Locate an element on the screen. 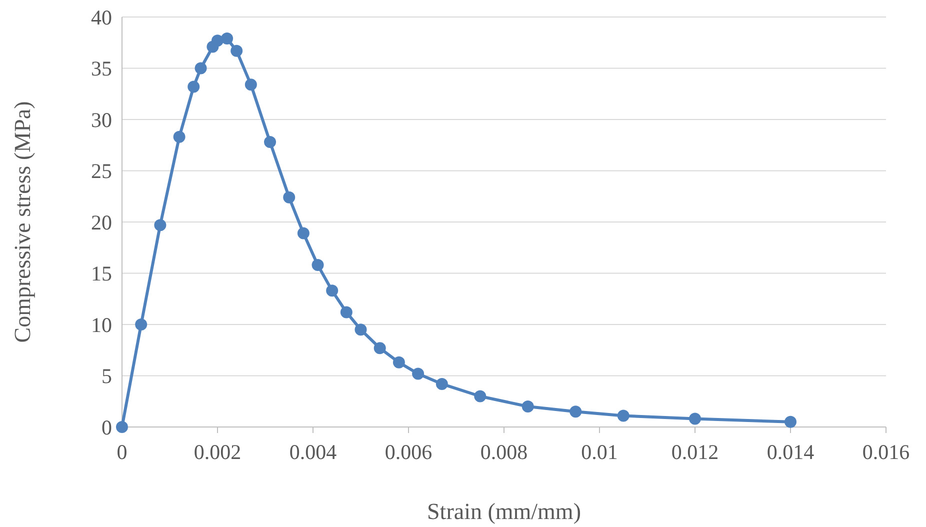 Image resolution: width=926 pixels, height=527 pixels. x-axis-title: Strain (mm/mm) is located at coordinates (504, 511).